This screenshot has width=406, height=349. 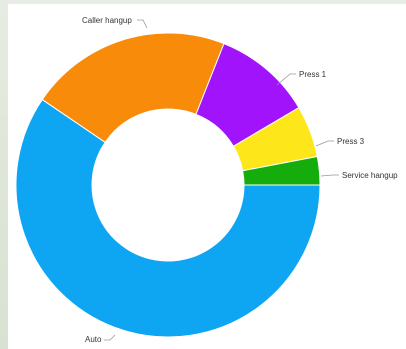 What do you see at coordinates (351, 141) in the screenshot?
I see `slice-label-press-3: Press 3` at bounding box center [351, 141].